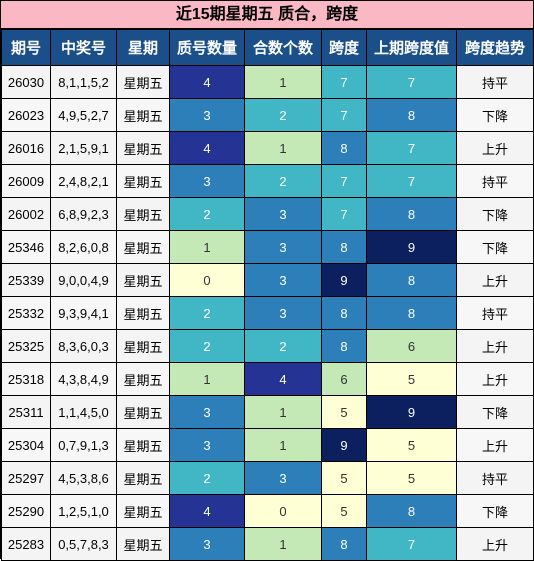 The height and width of the screenshot is (561, 534). I want to click on table-row: 25346 8,2,6,0,8 星期五 1 3 8 9 下降, so click(267, 247).